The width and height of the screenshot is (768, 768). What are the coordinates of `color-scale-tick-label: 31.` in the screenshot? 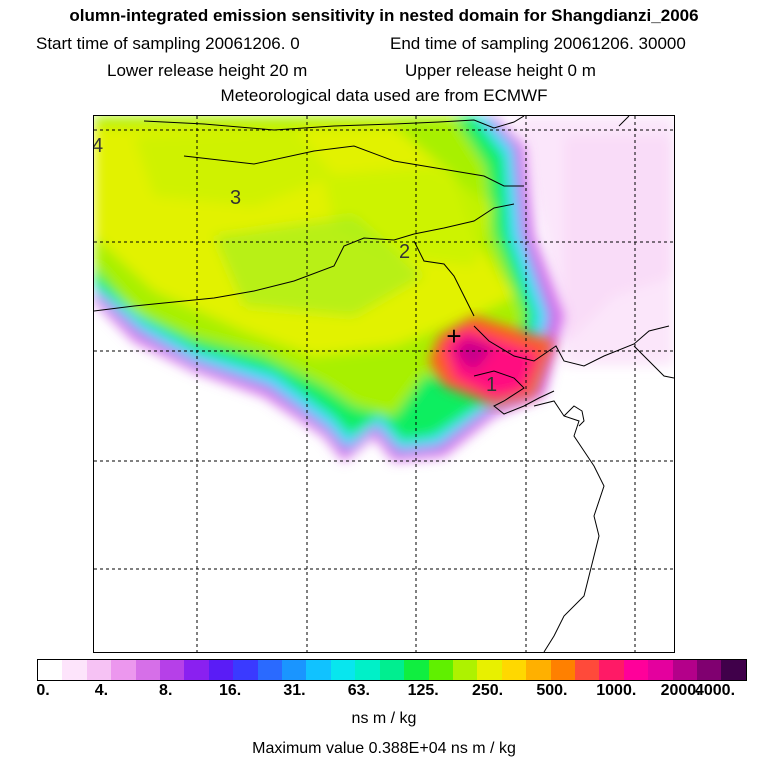 It's located at (294, 690).